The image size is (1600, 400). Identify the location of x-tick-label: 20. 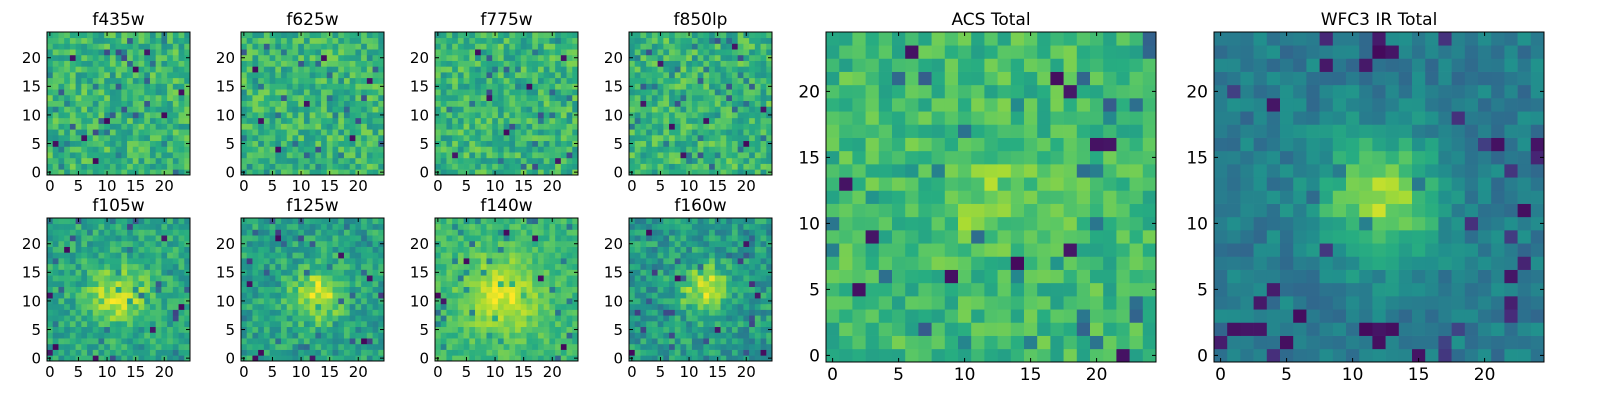
(358, 186).